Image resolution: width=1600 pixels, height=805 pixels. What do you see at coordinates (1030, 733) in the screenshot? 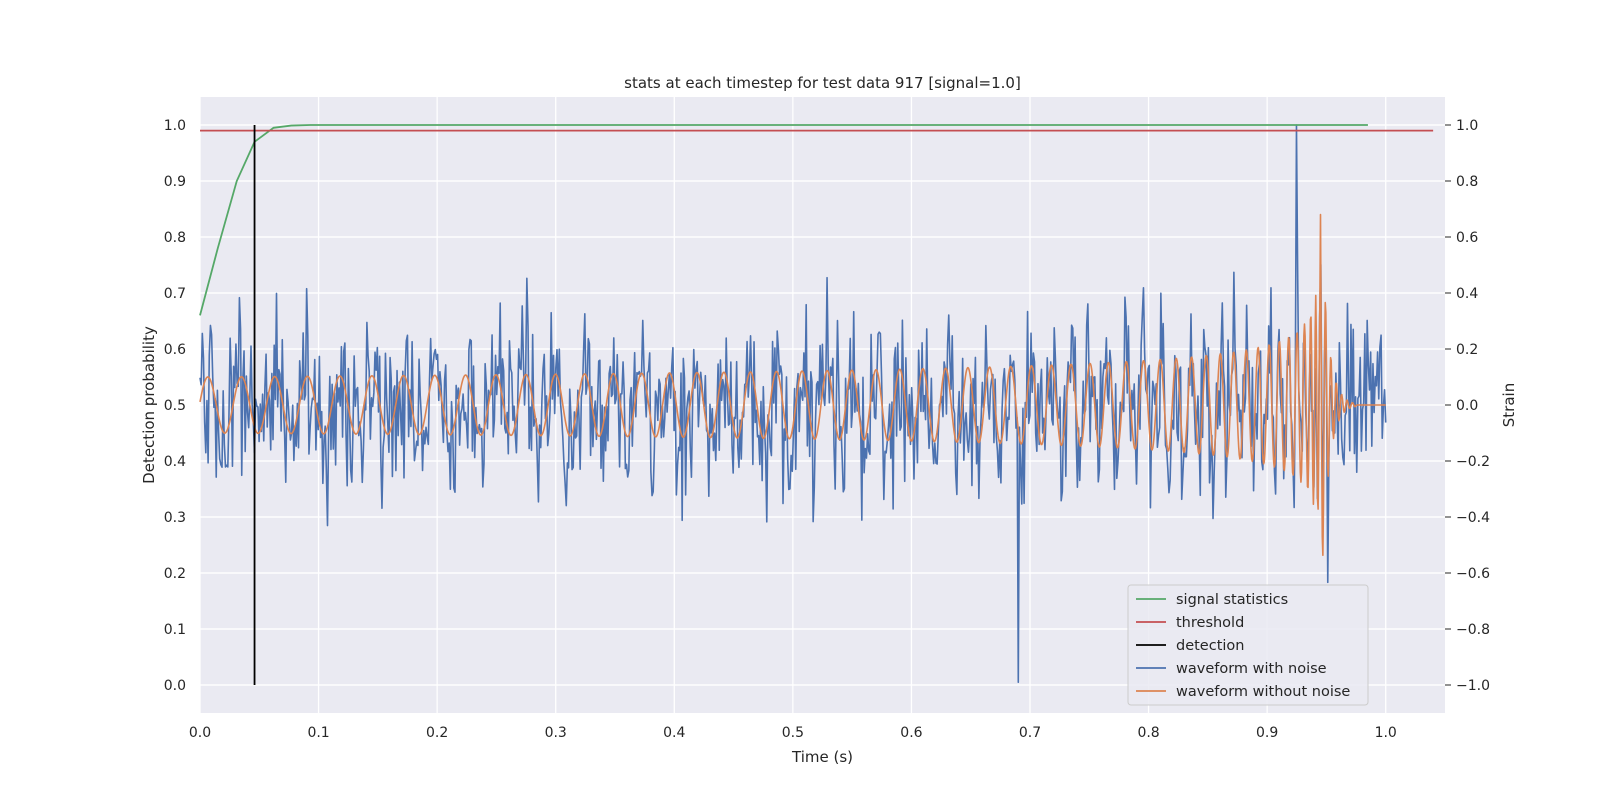
I see `x-tick-label: 0.7` at bounding box center [1030, 733].